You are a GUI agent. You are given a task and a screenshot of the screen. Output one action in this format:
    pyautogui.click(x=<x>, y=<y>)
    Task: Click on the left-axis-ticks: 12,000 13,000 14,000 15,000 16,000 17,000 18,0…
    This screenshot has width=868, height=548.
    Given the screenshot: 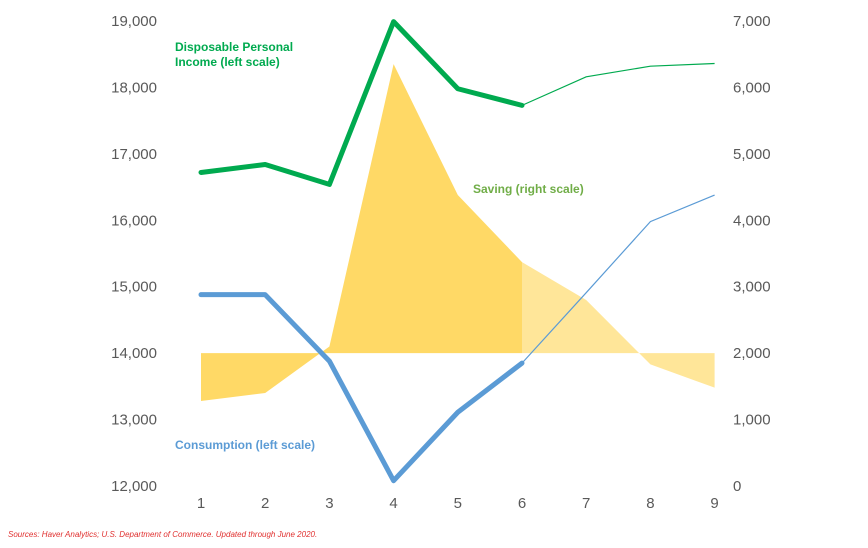 What is the action you would take?
    pyautogui.click(x=134, y=254)
    